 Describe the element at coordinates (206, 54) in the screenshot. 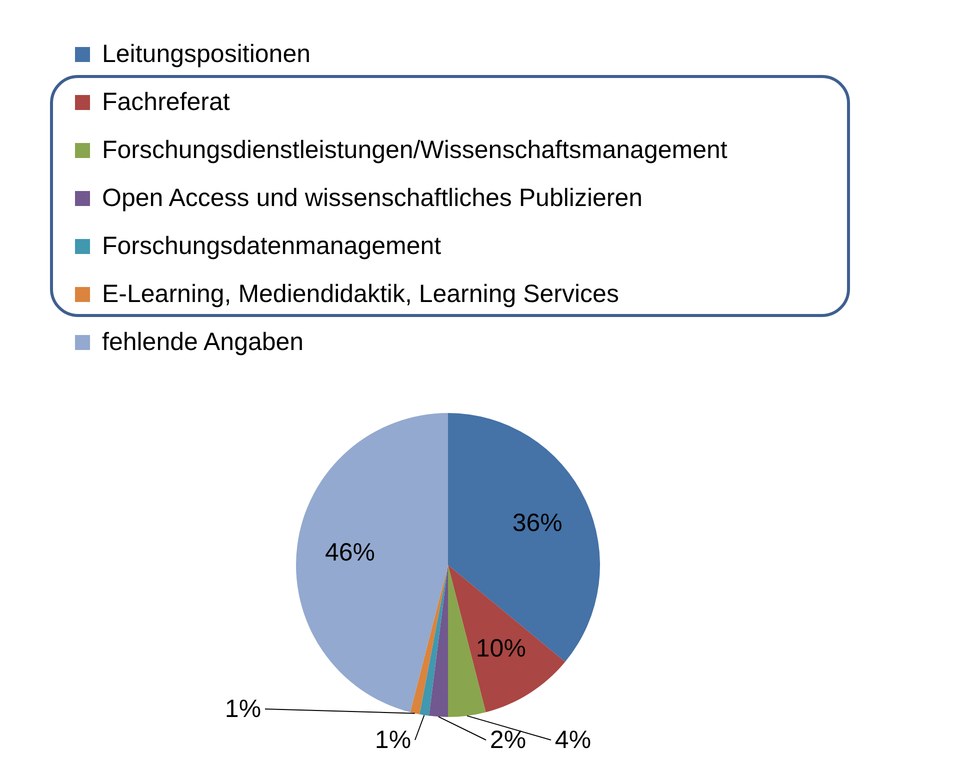

I see `legend-label: Leitungspositionen` at that location.